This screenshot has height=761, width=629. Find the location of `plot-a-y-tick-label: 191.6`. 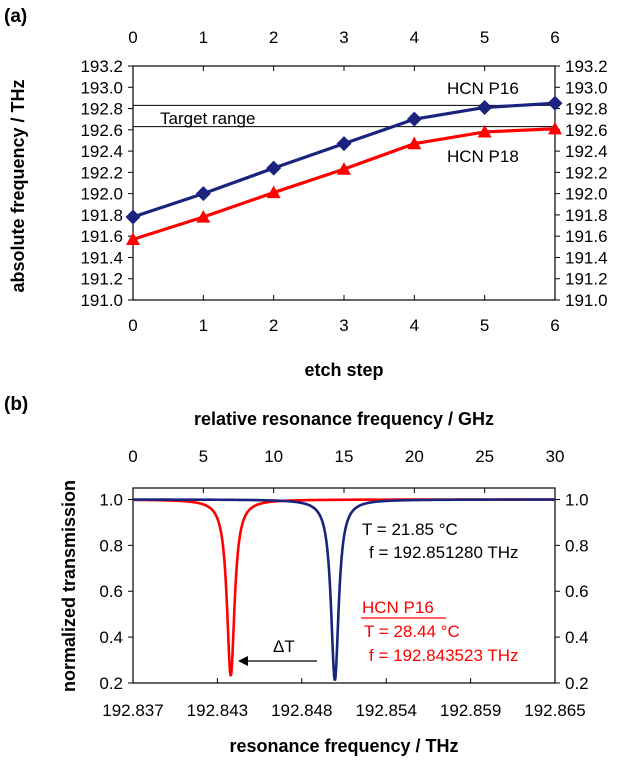

plot-a-y-tick-label: 191.6 is located at coordinates (101, 236).